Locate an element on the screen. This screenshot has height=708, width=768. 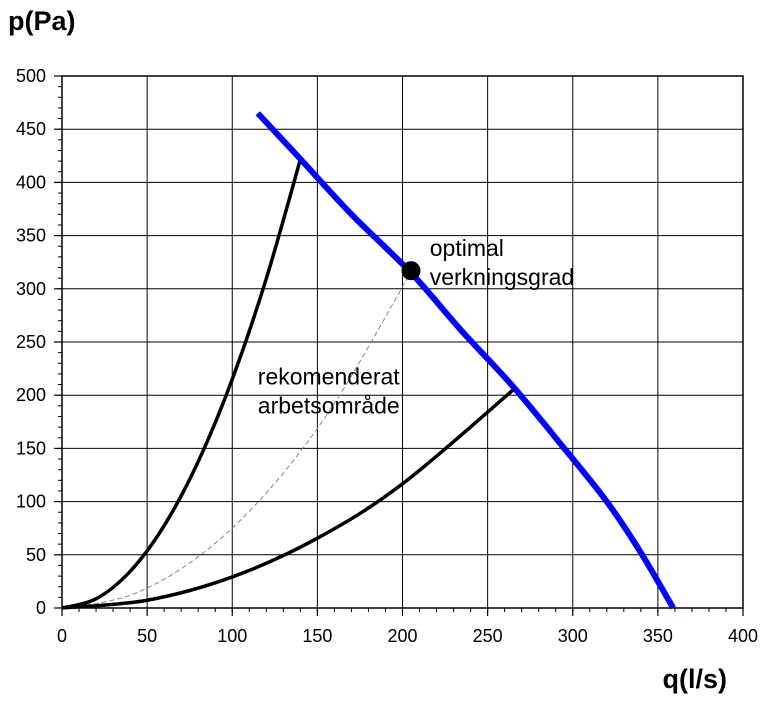
x-tick-label: 400 is located at coordinates (743, 636).